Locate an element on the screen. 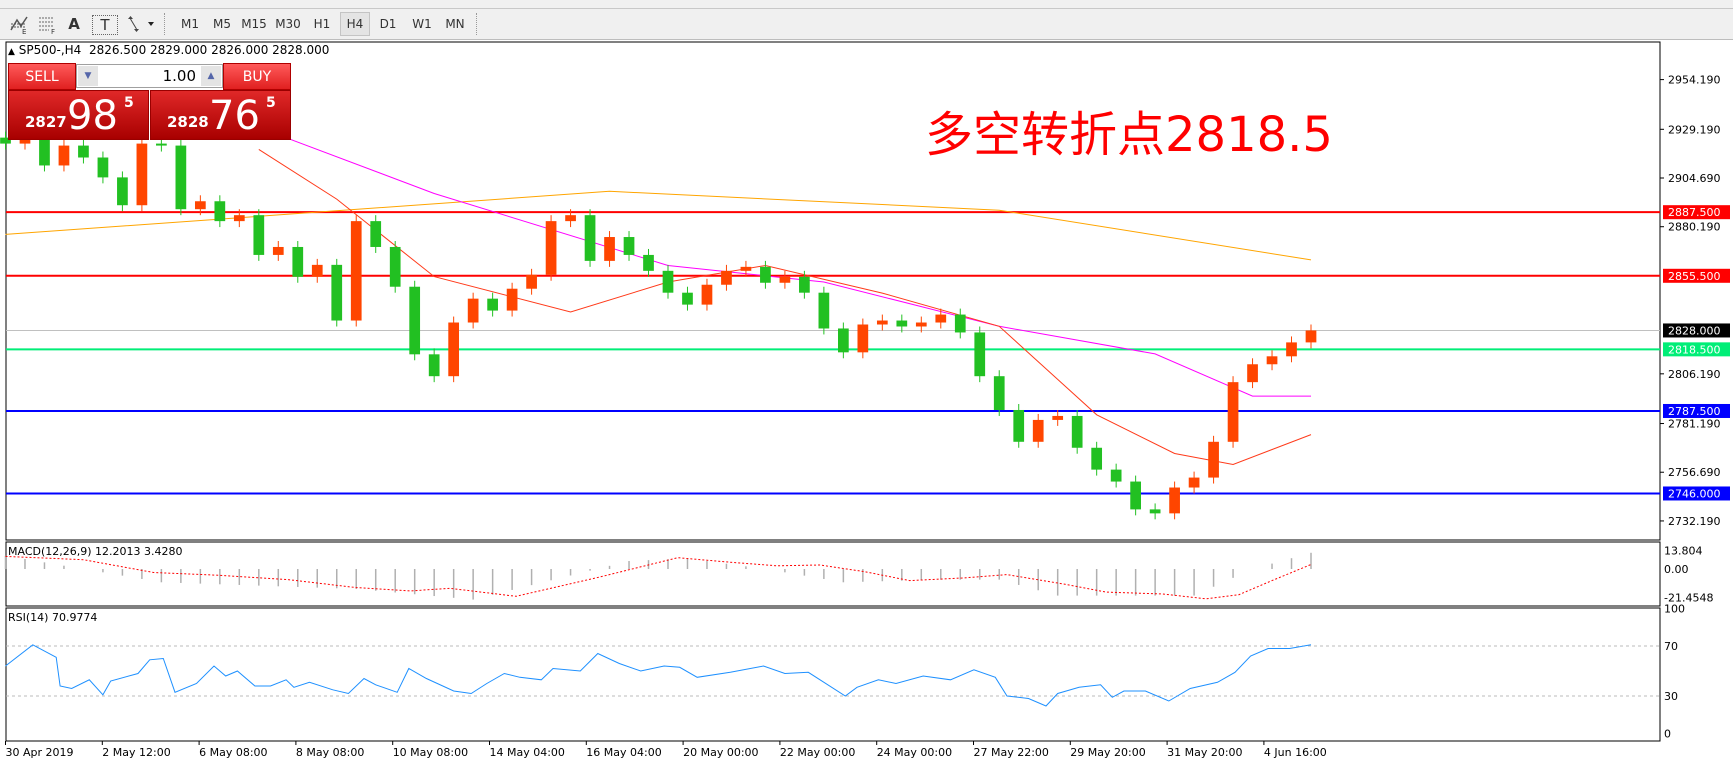 The image size is (1733, 760). one-click-trading-panel: SELL ▼ 1.00 ▲ BUY 2827 98 5 2828 76 5 is located at coordinates (149, 101).